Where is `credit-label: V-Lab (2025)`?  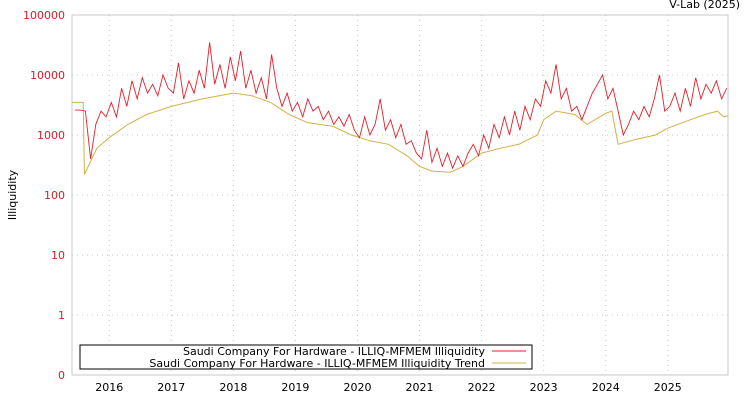
credit-label: V-Lab (2025) is located at coordinates (704, 5).